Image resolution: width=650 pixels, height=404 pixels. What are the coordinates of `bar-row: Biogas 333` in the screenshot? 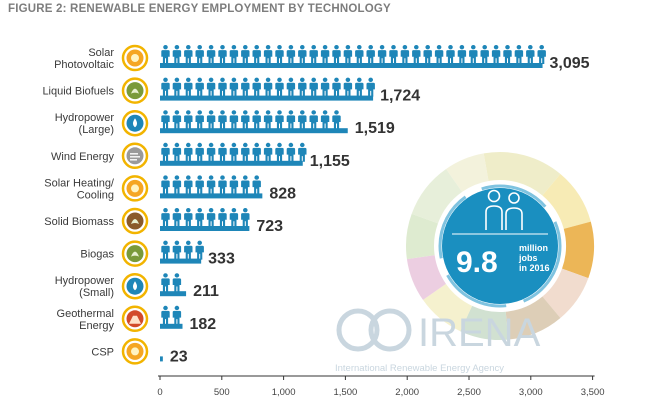 It's located at (157, 254).